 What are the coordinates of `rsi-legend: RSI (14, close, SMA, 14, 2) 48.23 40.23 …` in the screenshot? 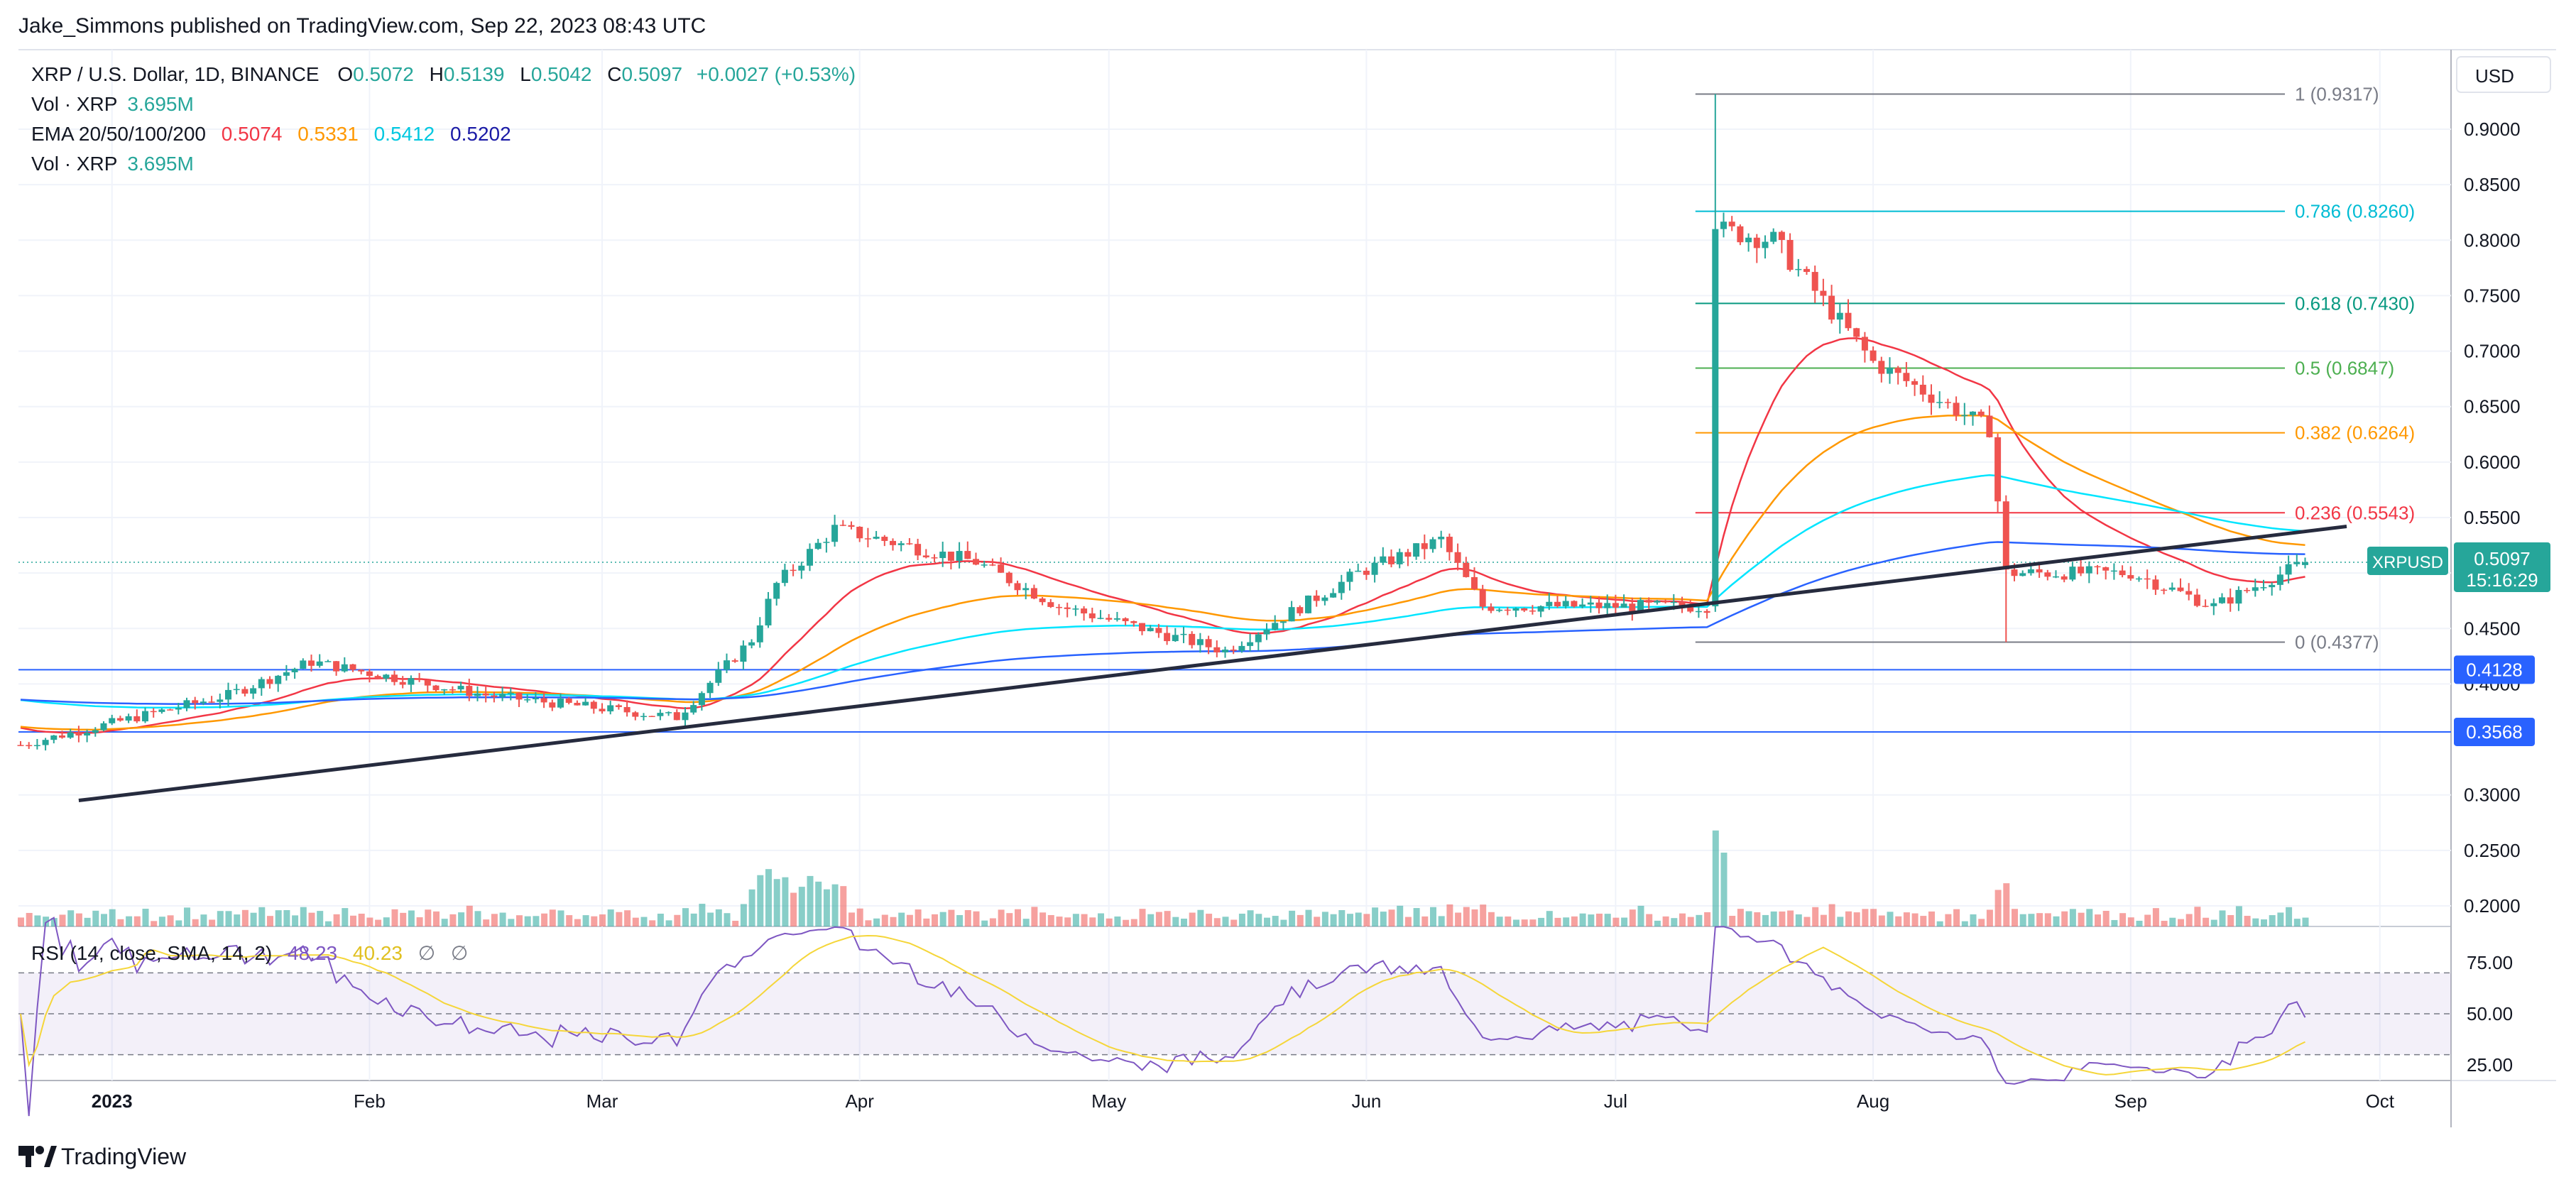 It's located at (249, 953).